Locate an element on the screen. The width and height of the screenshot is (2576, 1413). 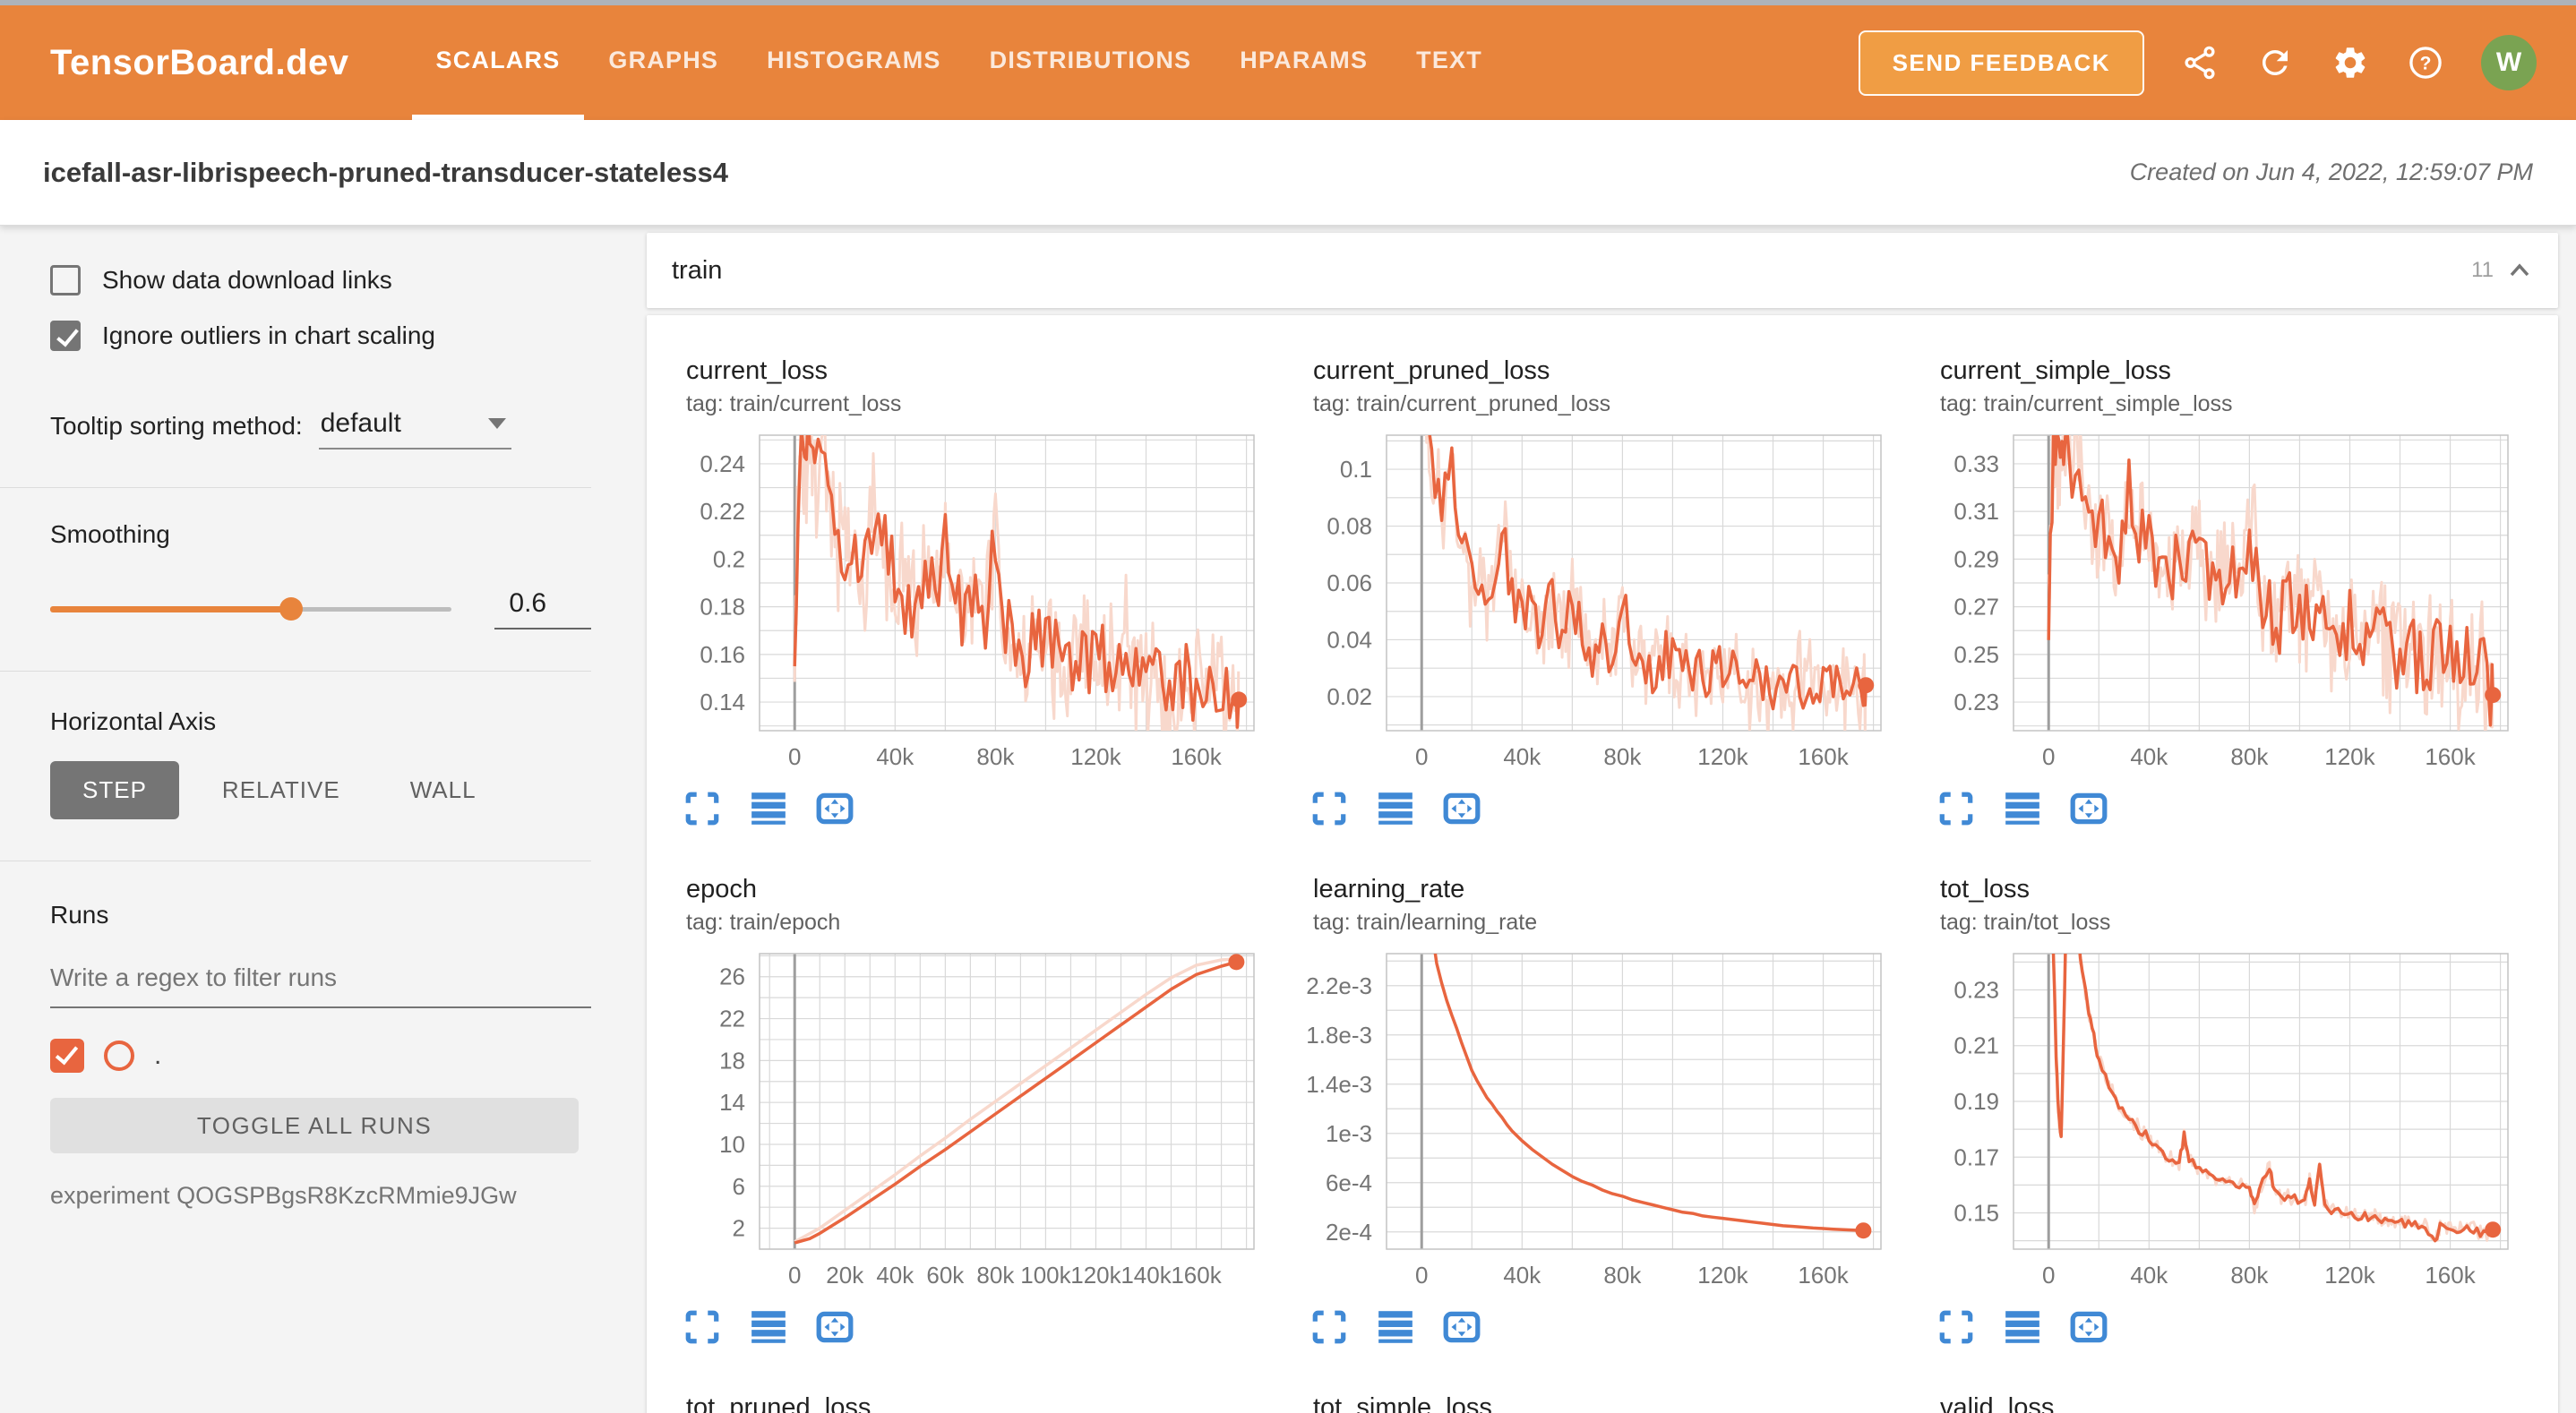
refresh-icon is located at coordinates (2275, 63).